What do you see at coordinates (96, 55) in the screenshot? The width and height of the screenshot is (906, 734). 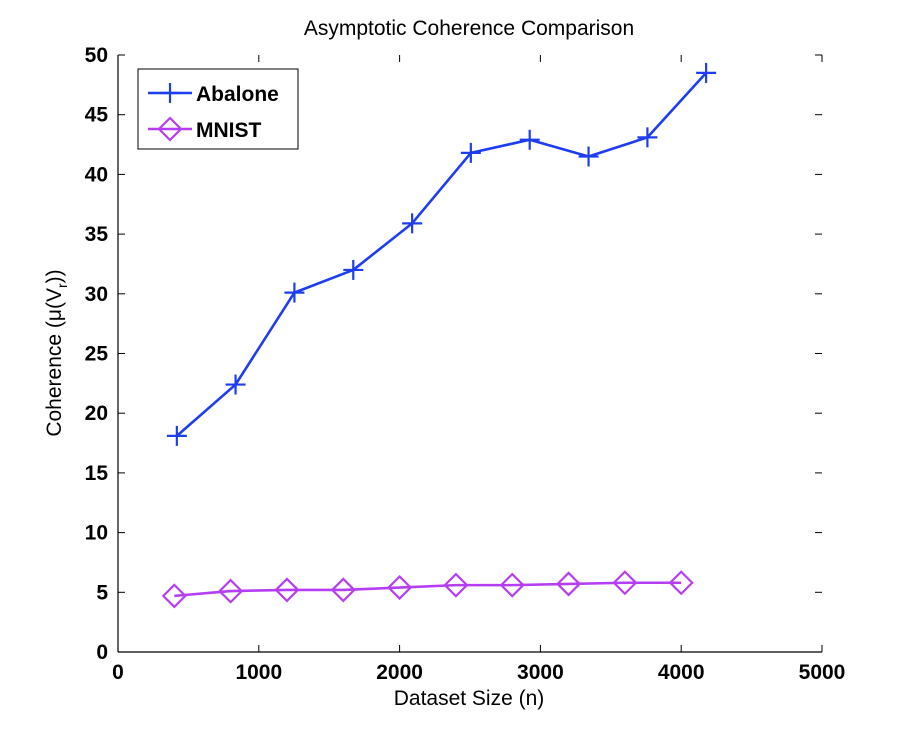 I see `y-tick-label: 50` at bounding box center [96, 55].